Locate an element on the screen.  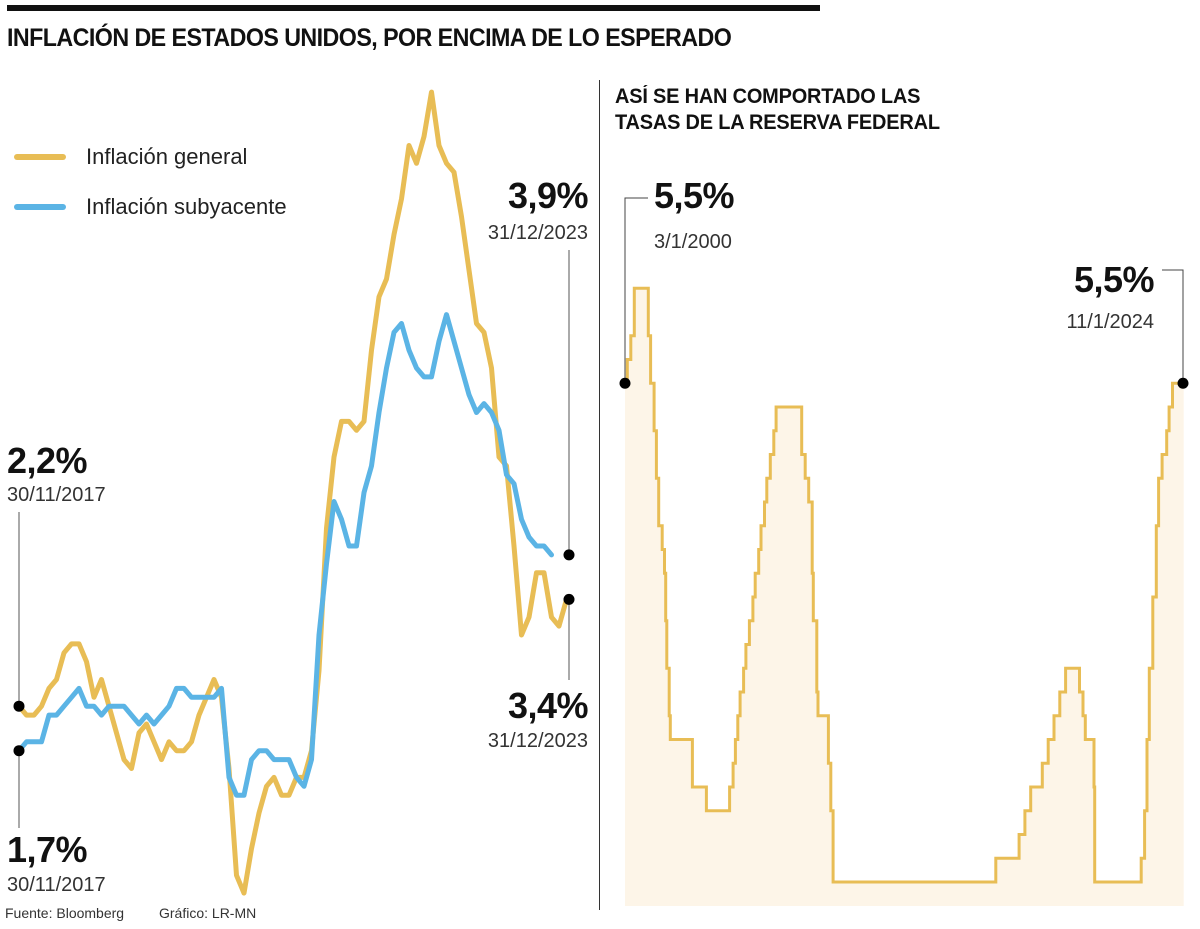
core-start-date: 30/11/2017 is located at coordinates (56, 885).